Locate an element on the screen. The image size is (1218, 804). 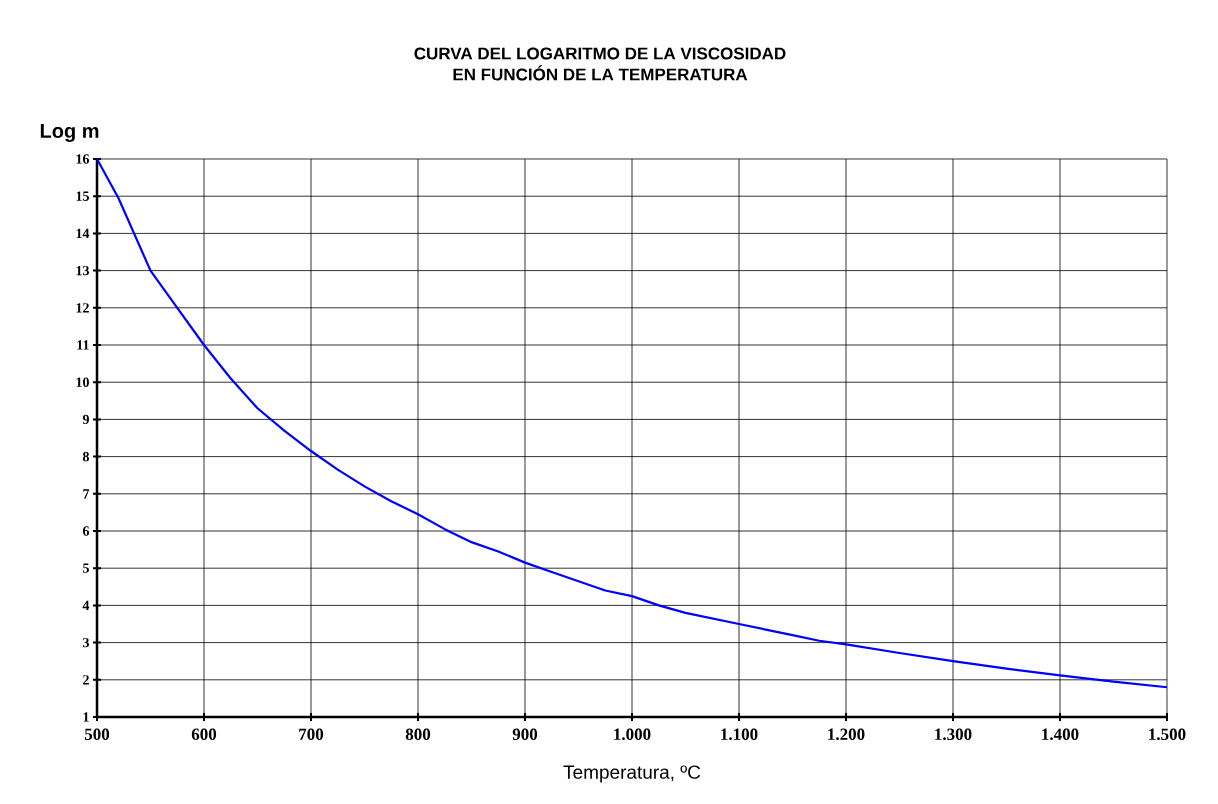
chart-title: CURVA DEL LOGARITMO DE LA VISCOSIDAD EN FUNCIÓN DE LA TEMPERATURA is located at coordinates (600, 64).